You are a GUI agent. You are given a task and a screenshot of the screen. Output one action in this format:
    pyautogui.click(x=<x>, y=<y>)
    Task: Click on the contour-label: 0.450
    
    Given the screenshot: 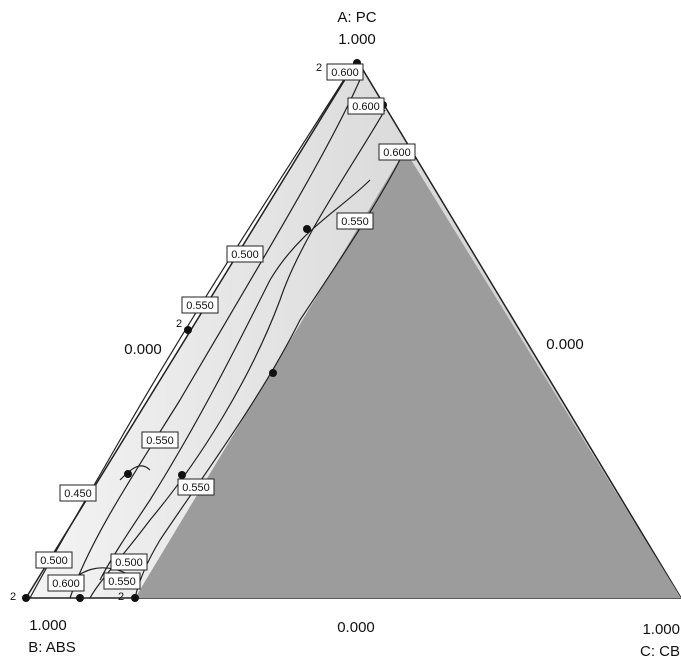 What is the action you would take?
    pyautogui.click(x=78, y=494)
    